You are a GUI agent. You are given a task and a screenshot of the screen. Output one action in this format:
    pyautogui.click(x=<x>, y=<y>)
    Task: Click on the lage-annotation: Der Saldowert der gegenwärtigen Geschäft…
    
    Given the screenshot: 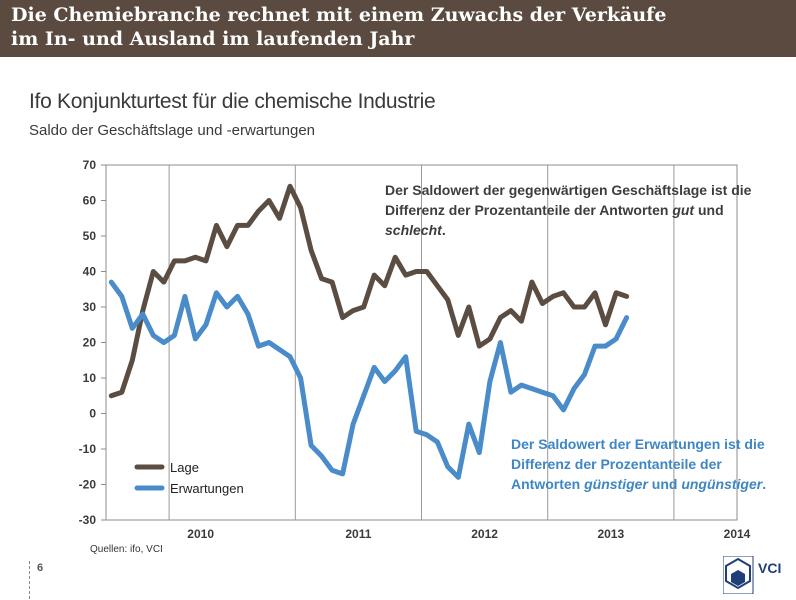 What is the action you would take?
    pyautogui.click(x=582, y=210)
    